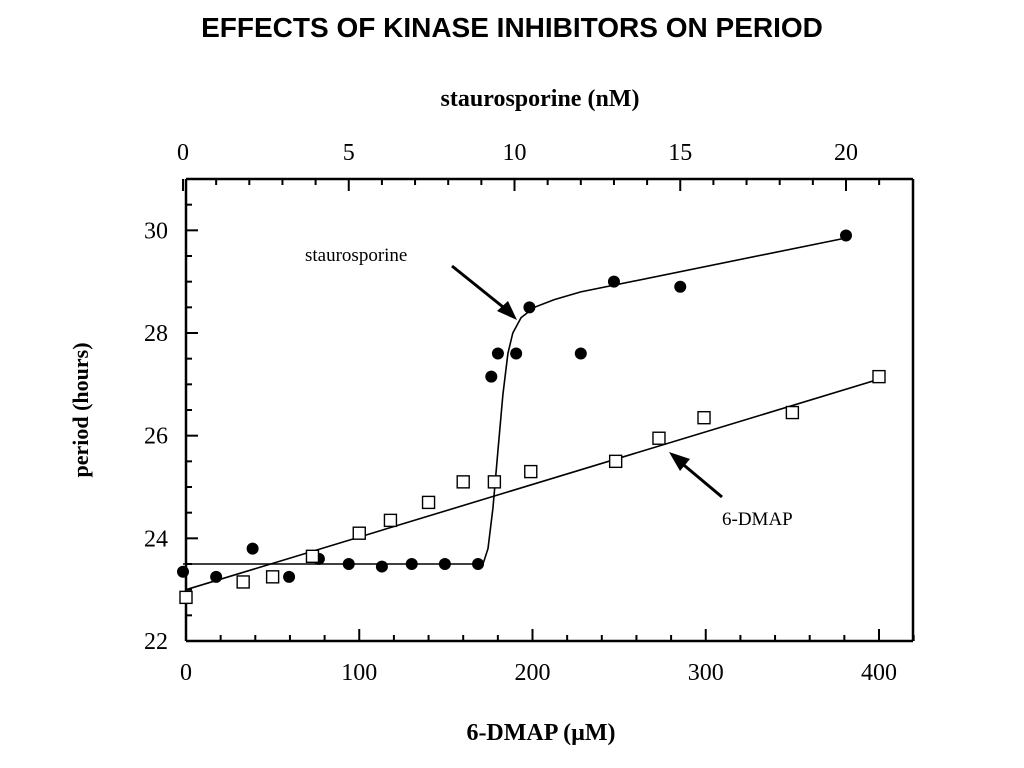  Describe the element at coordinates (156, 334) in the screenshot. I see `y-tick-label: 28` at that location.